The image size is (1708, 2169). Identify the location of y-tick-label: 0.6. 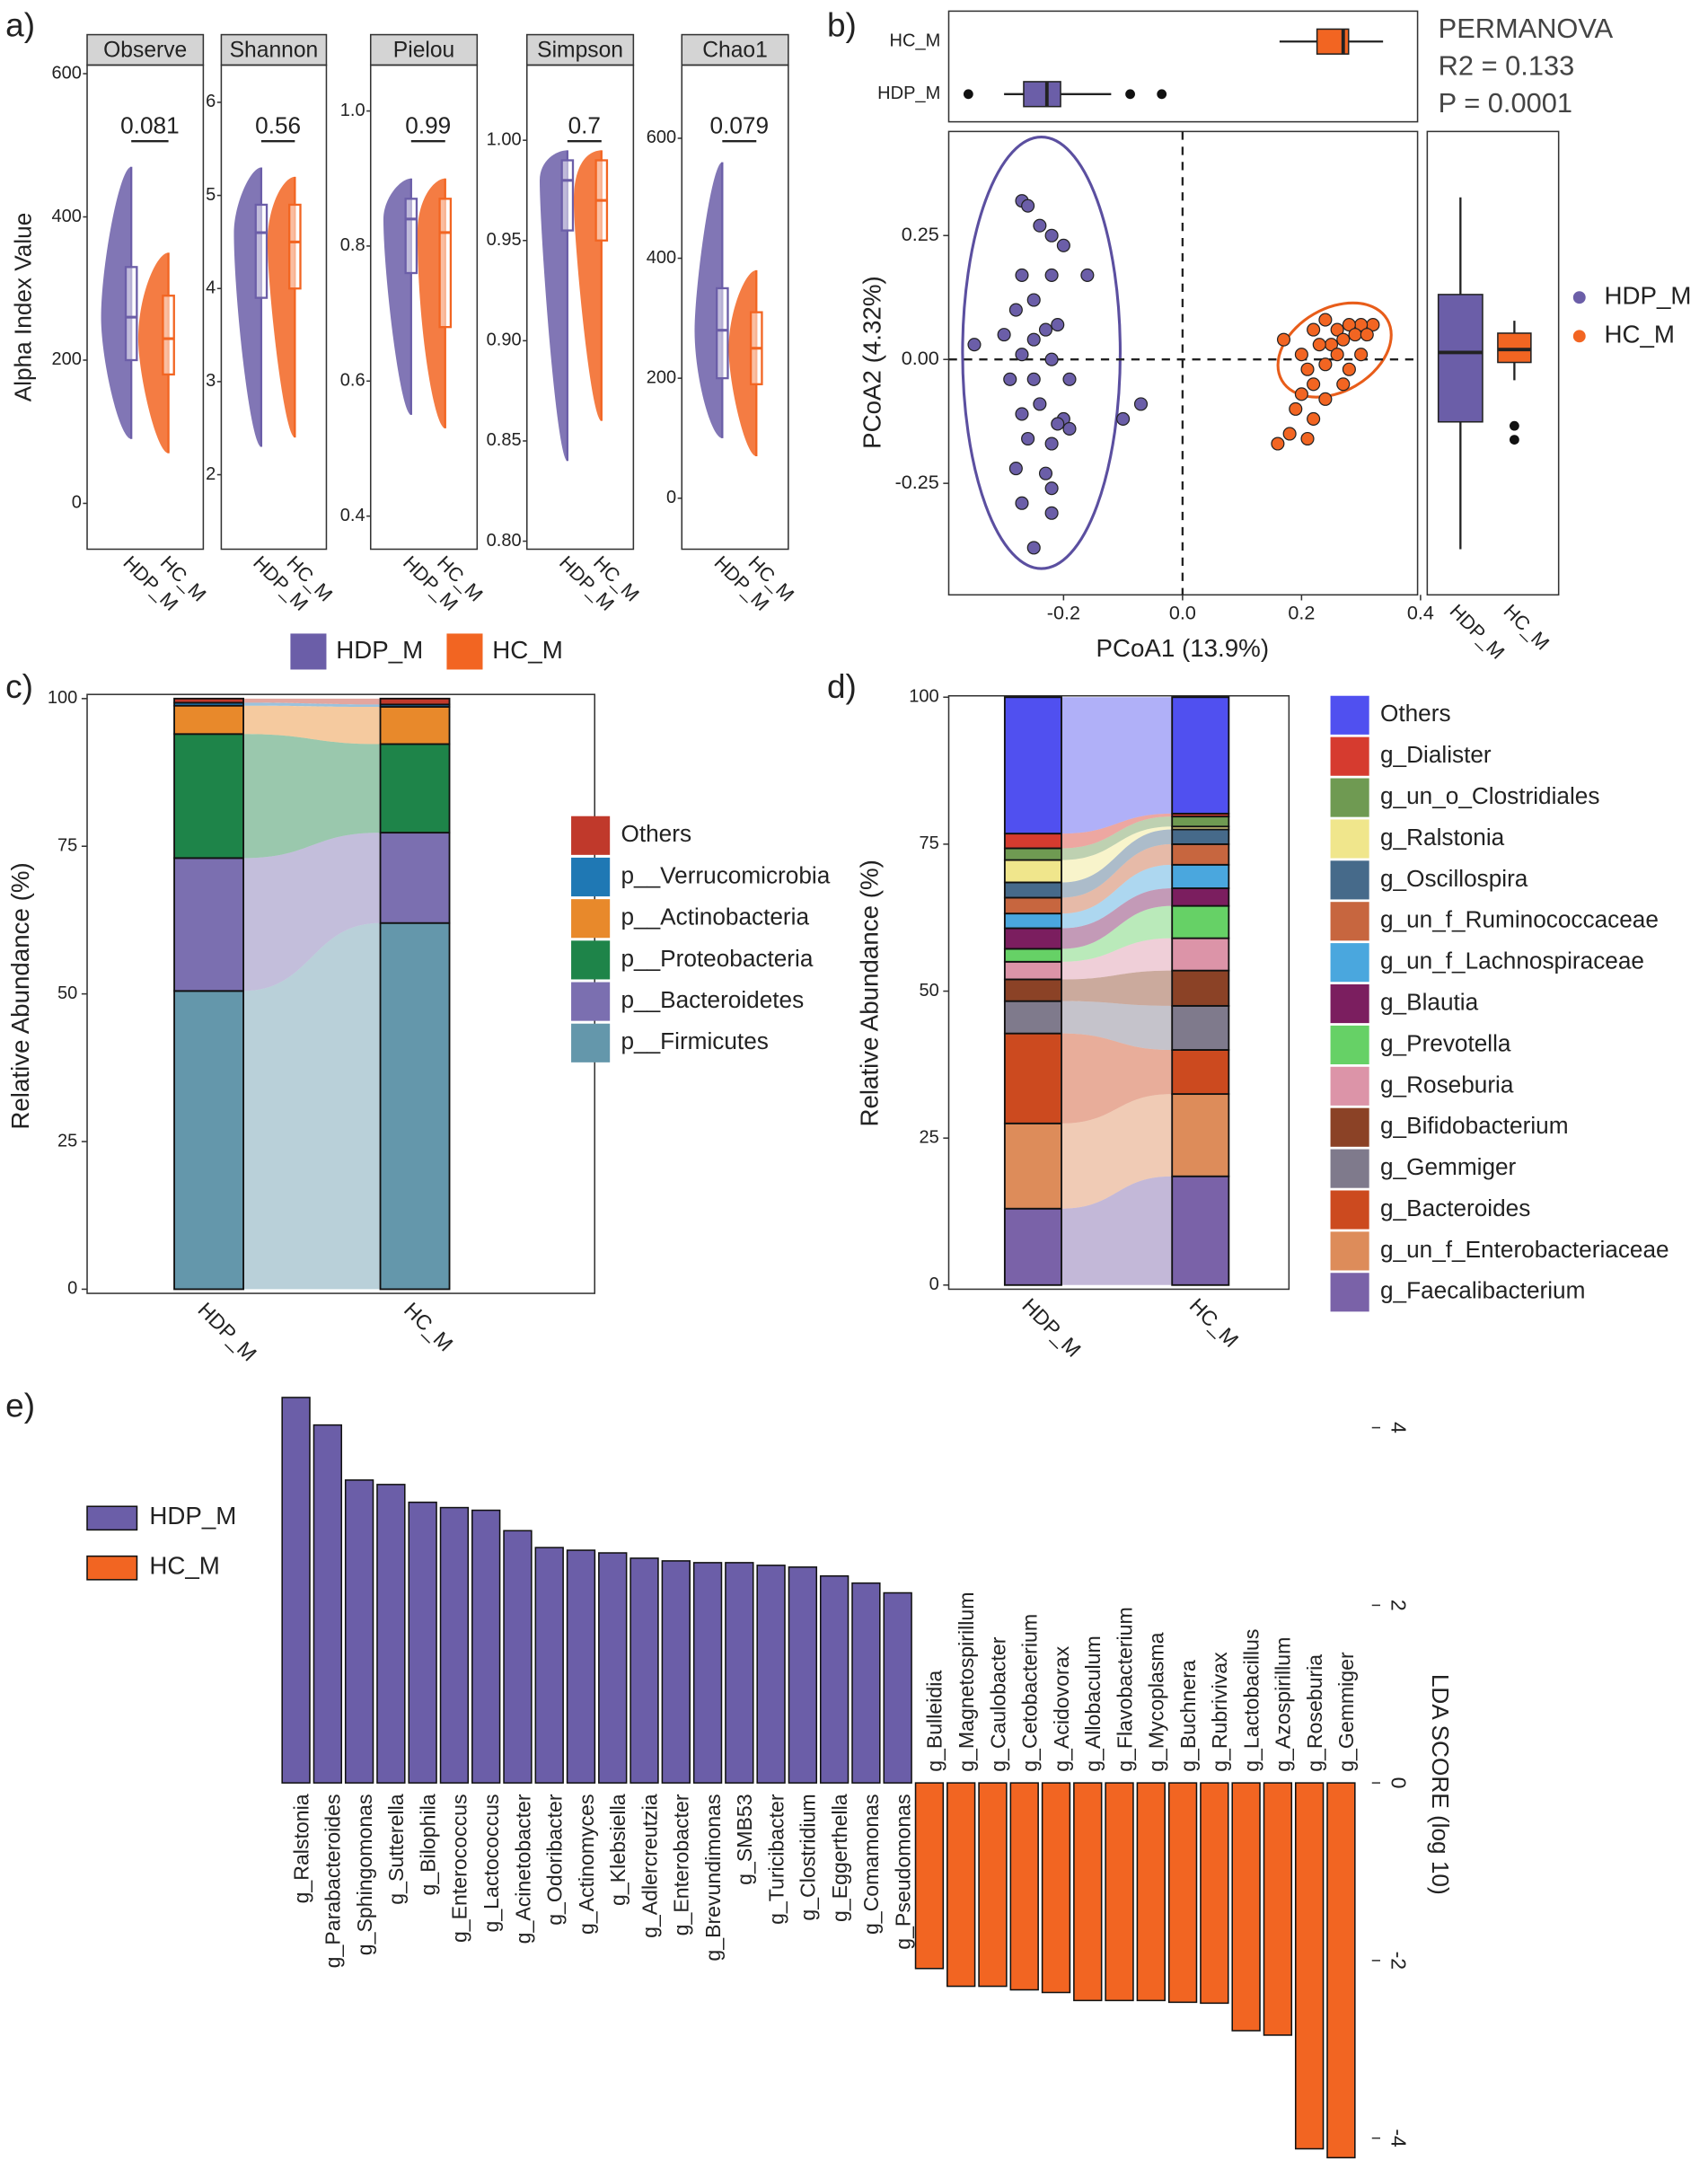
(352, 381).